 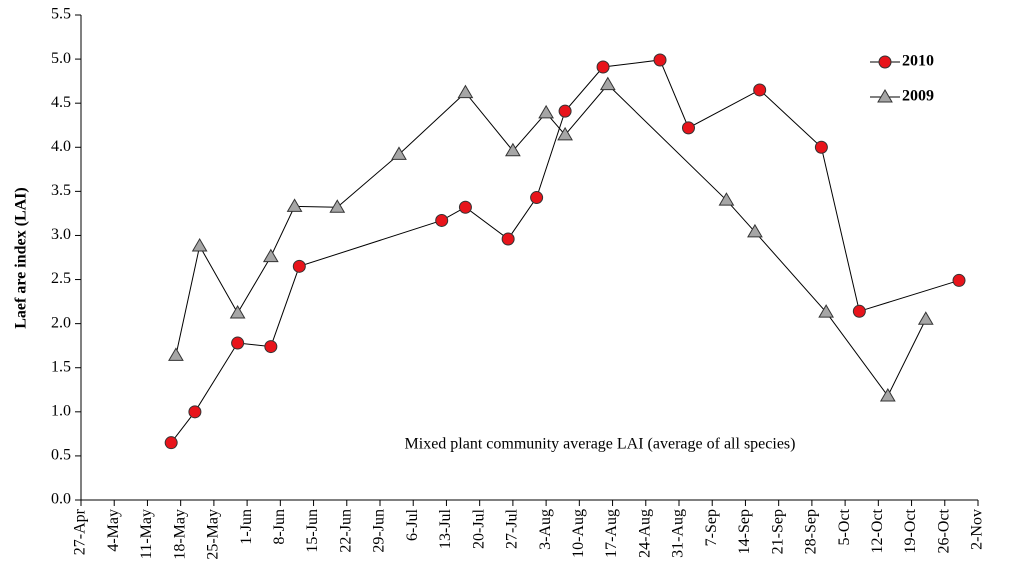 What do you see at coordinates (179, 534) in the screenshot?
I see `x-tick-label: 18-May` at bounding box center [179, 534].